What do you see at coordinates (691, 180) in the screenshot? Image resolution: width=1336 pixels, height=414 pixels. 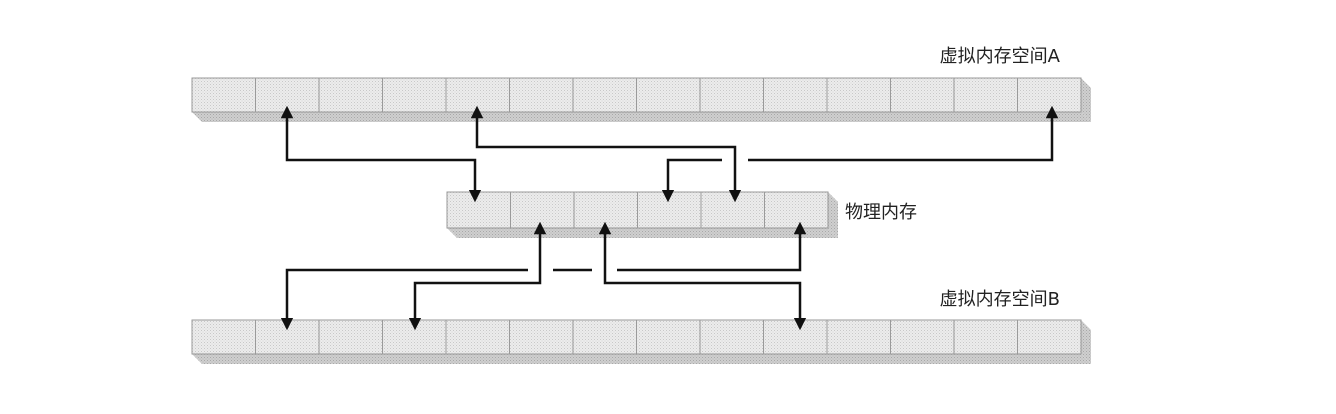 I see `arrow-a3` at bounding box center [691, 180].